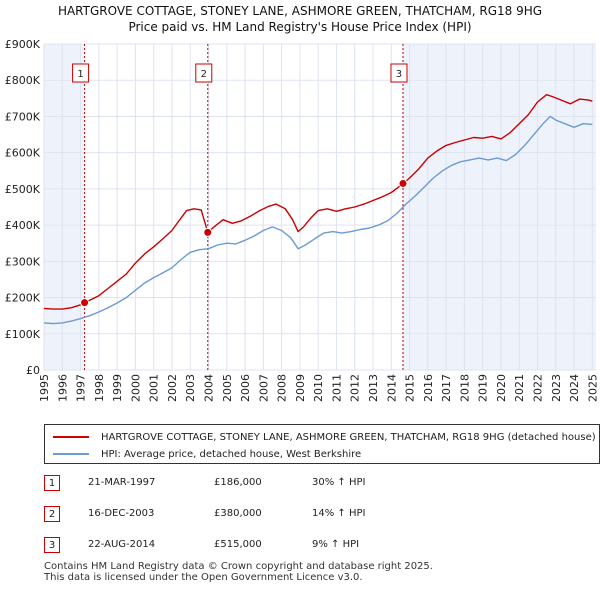  What do you see at coordinates (23, 153) in the screenshot?
I see `y-tick-label: £600K` at bounding box center [23, 153].